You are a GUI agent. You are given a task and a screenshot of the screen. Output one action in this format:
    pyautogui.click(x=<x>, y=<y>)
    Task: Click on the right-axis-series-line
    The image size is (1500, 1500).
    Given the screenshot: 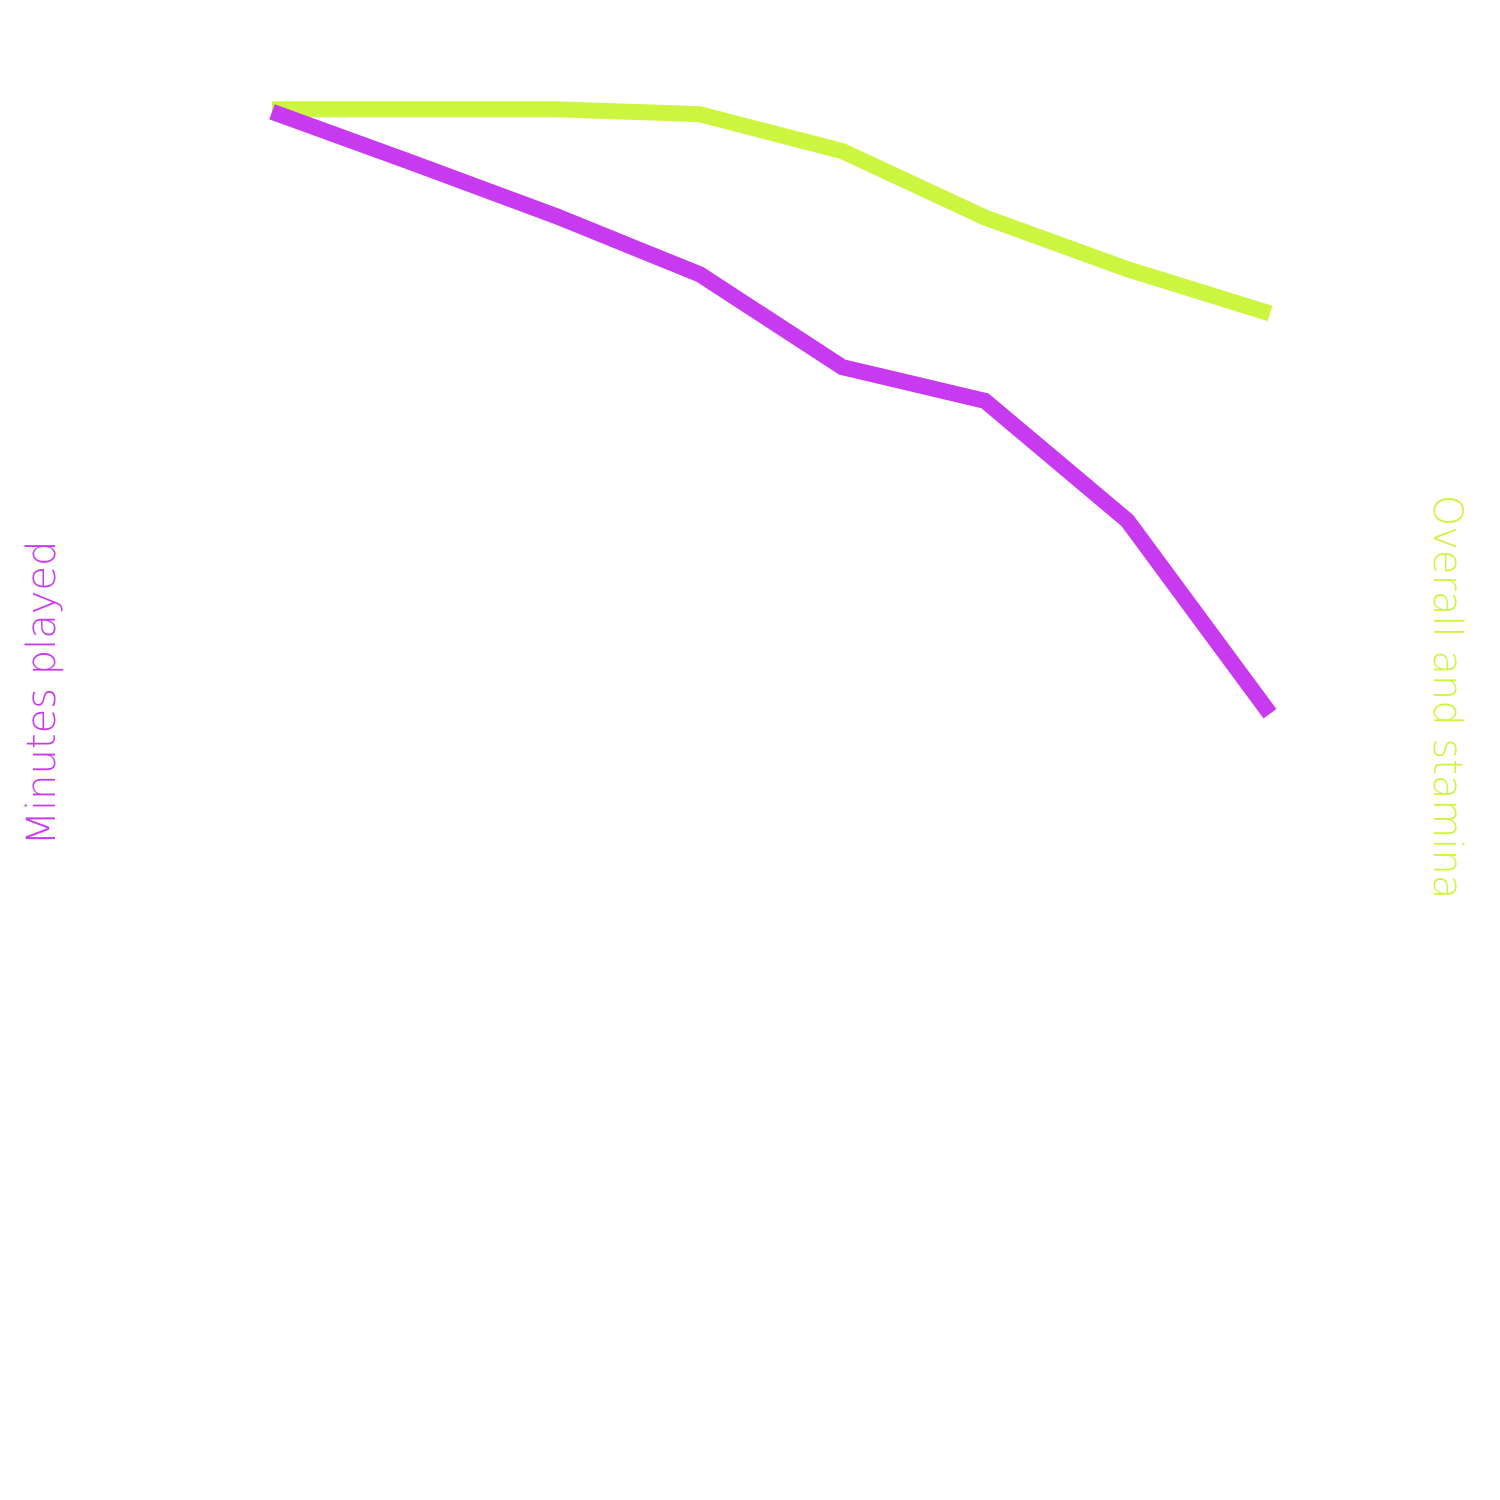 What is the action you would take?
    pyautogui.click(x=772, y=211)
    